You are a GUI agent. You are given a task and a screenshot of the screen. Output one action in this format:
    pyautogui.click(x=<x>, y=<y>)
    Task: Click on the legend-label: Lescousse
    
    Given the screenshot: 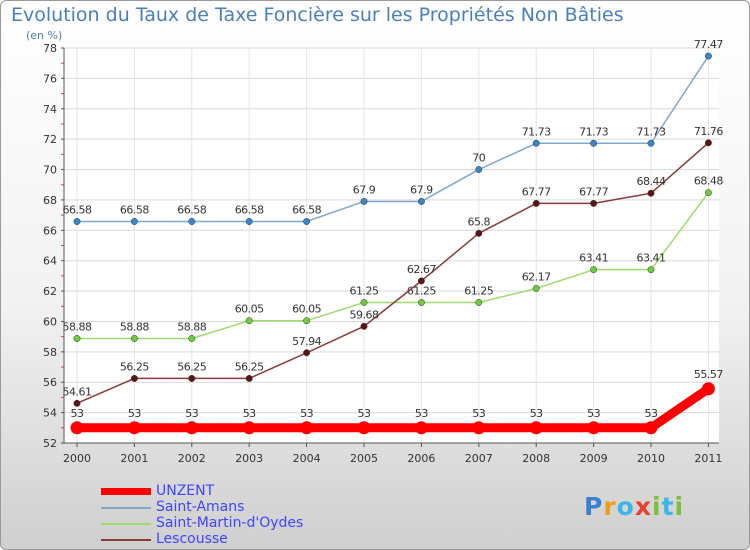 What is the action you would take?
    pyautogui.click(x=192, y=539)
    